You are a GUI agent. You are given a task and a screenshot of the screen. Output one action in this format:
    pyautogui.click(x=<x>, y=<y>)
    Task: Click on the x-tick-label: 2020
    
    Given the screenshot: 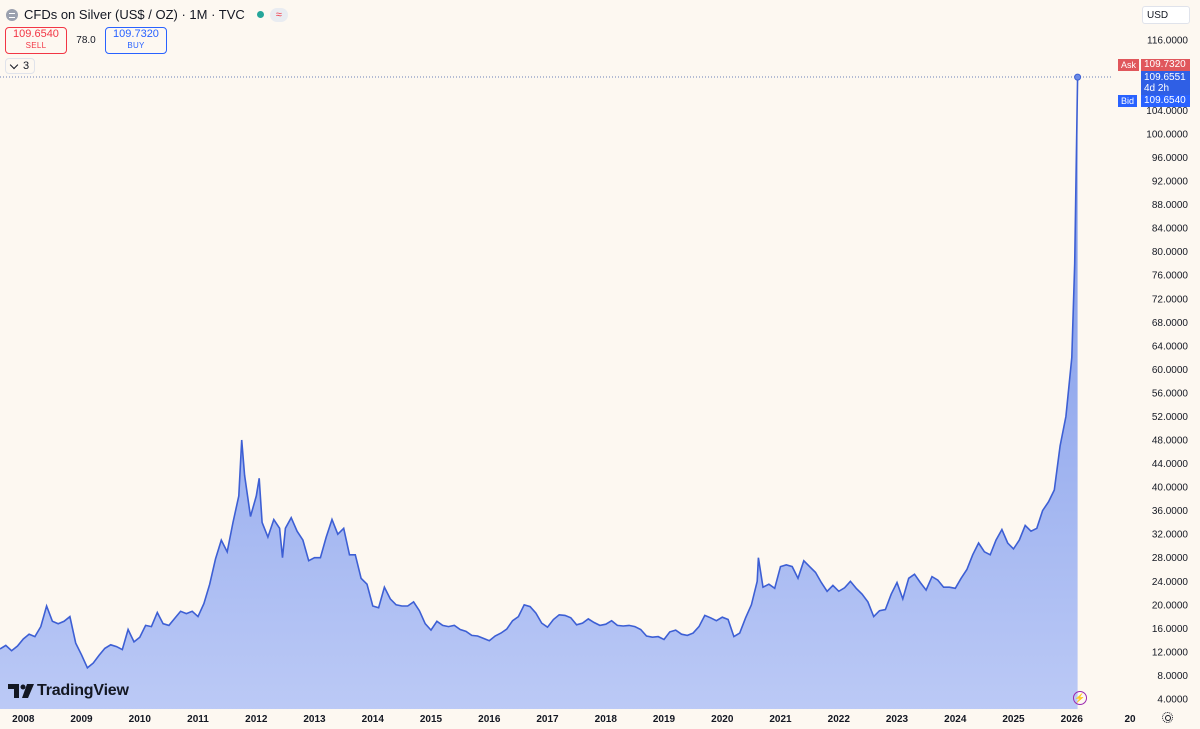 What is the action you would take?
    pyautogui.click(x=722, y=719)
    